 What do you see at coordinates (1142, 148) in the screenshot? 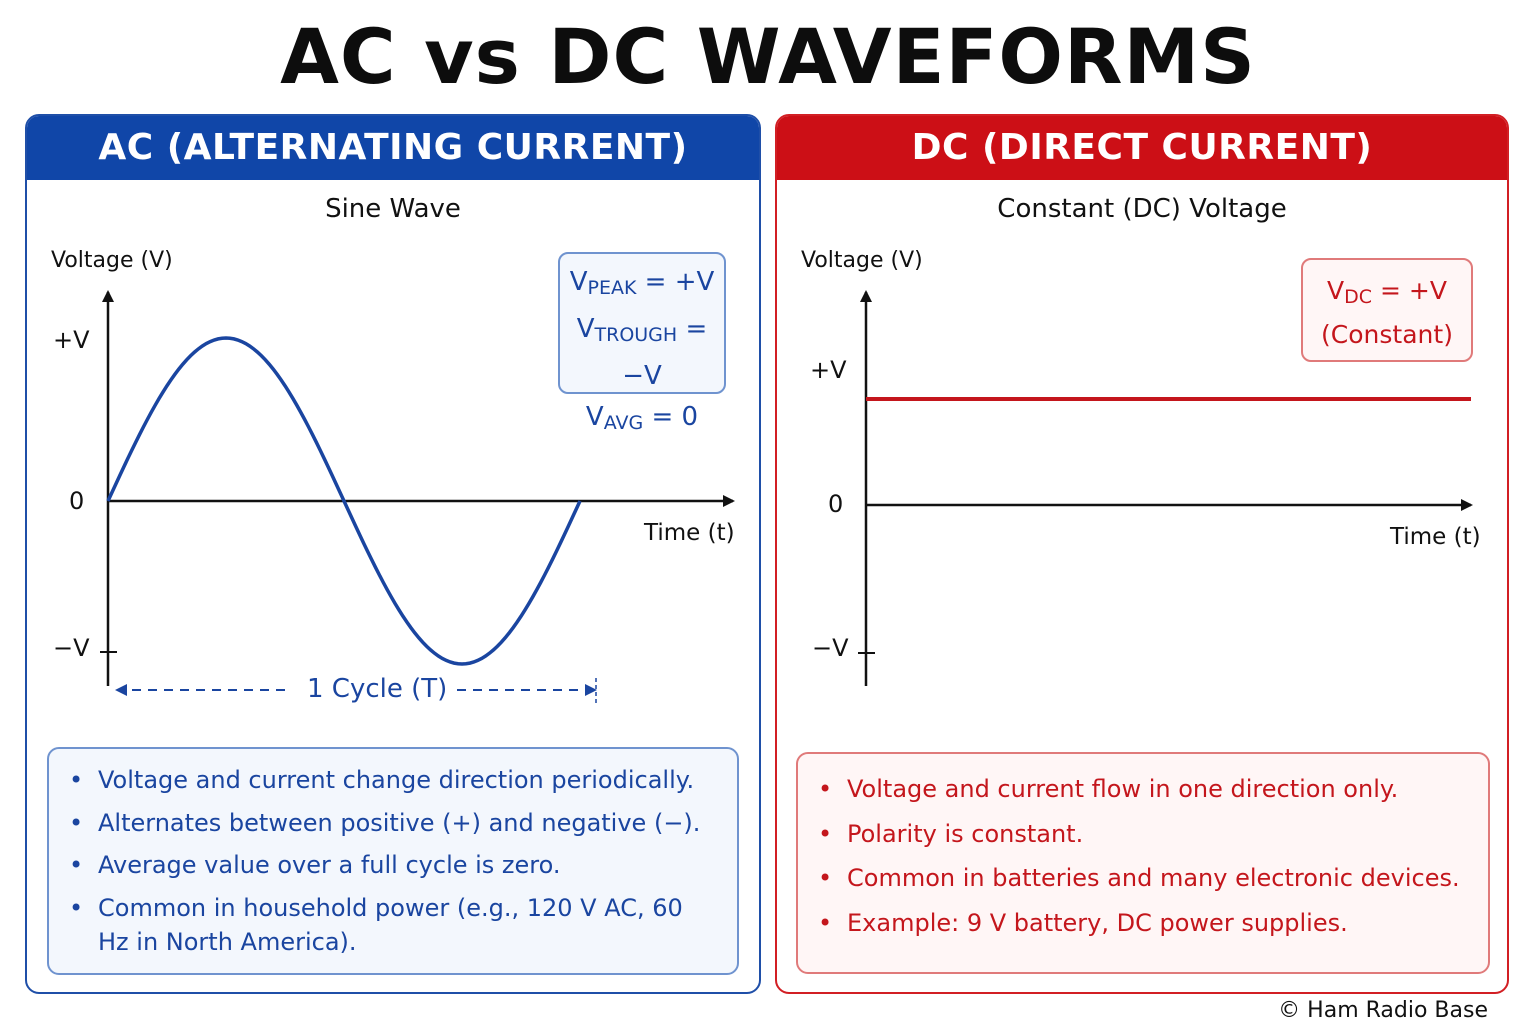
I see `dc-panel-header: DC (DIRECT CURRENT)` at bounding box center [1142, 148].